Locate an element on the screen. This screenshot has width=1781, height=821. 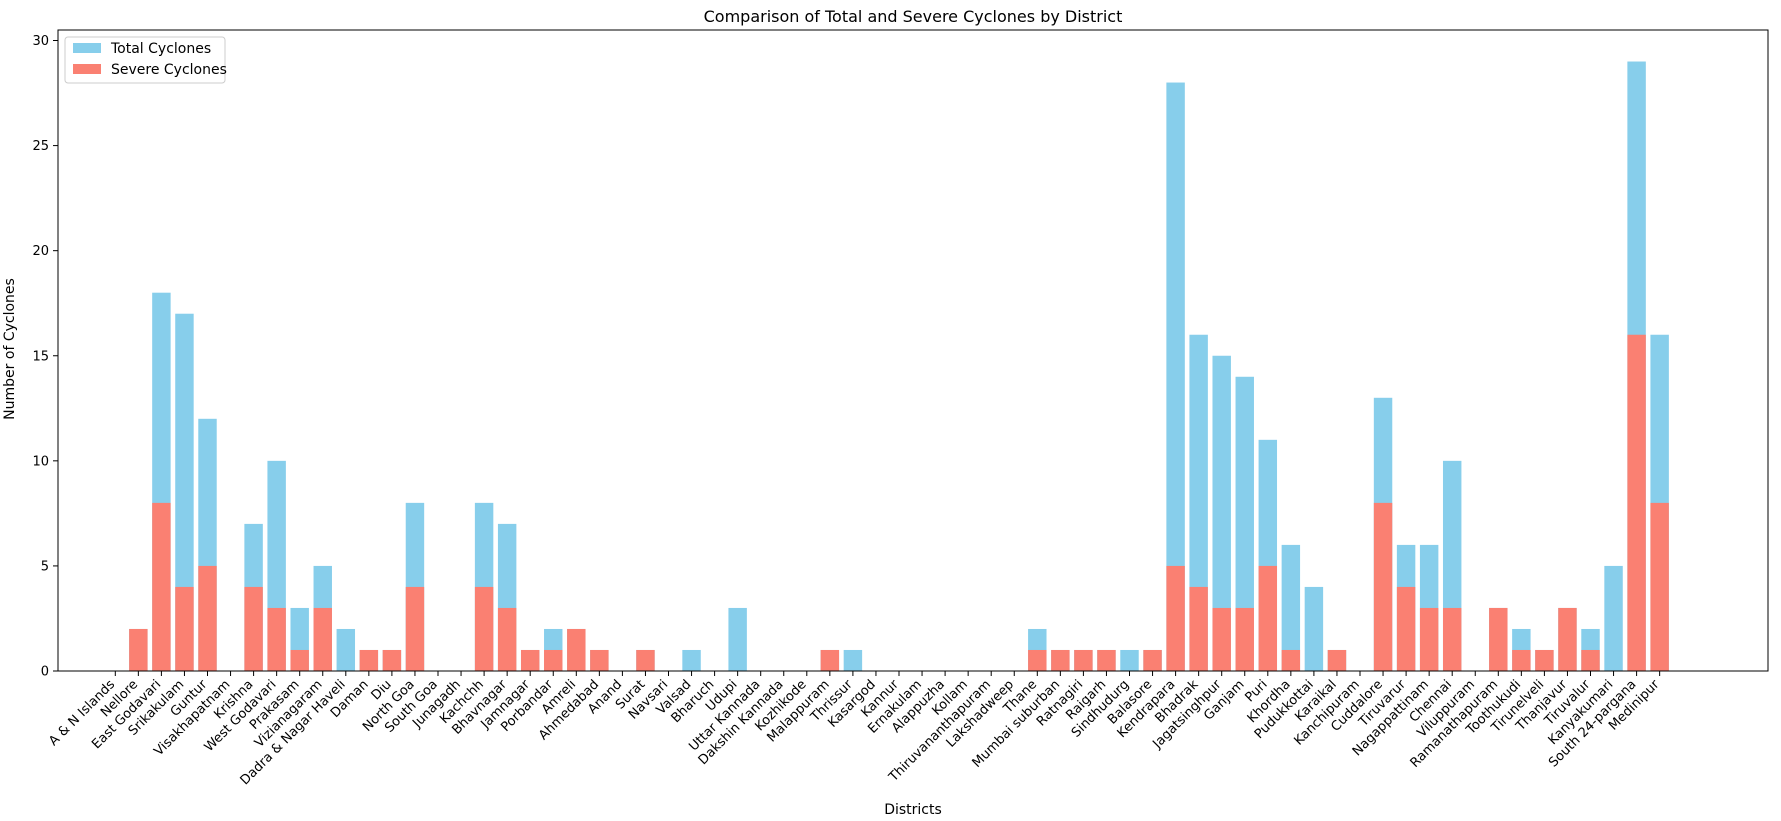
y-tick-label: 5 is located at coordinates (45, 566).